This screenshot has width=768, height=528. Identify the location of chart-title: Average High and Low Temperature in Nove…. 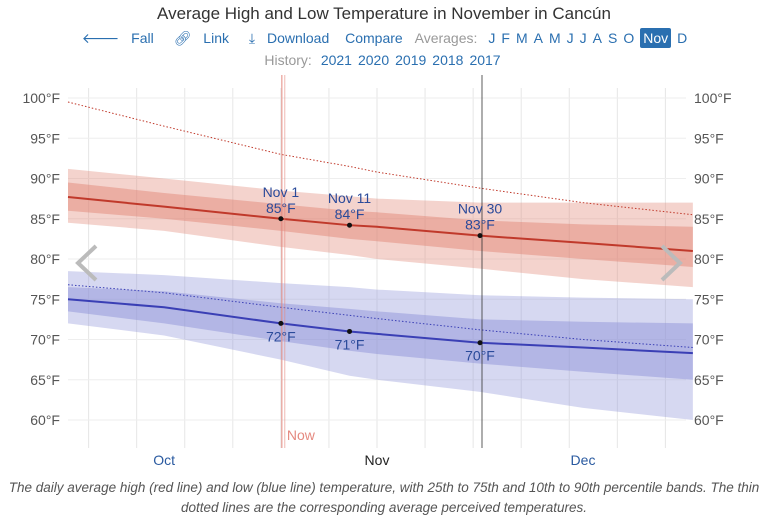
(384, 13).